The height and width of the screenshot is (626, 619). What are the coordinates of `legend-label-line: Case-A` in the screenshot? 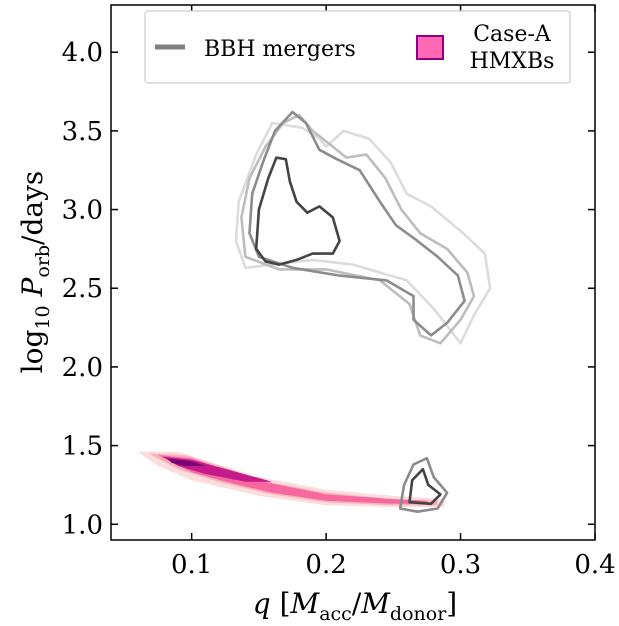 It's located at (512, 34).